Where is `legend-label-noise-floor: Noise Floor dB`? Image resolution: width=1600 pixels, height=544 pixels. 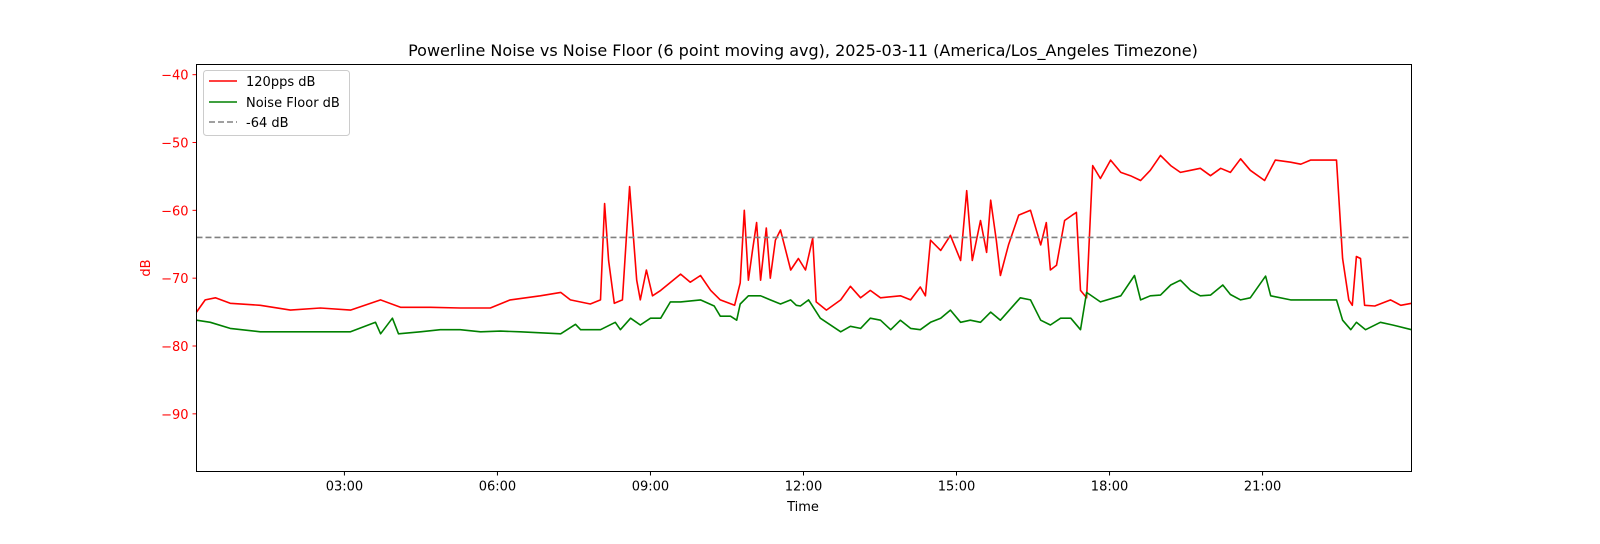 legend-label-noise-floor: Noise Floor dB is located at coordinates (293, 103).